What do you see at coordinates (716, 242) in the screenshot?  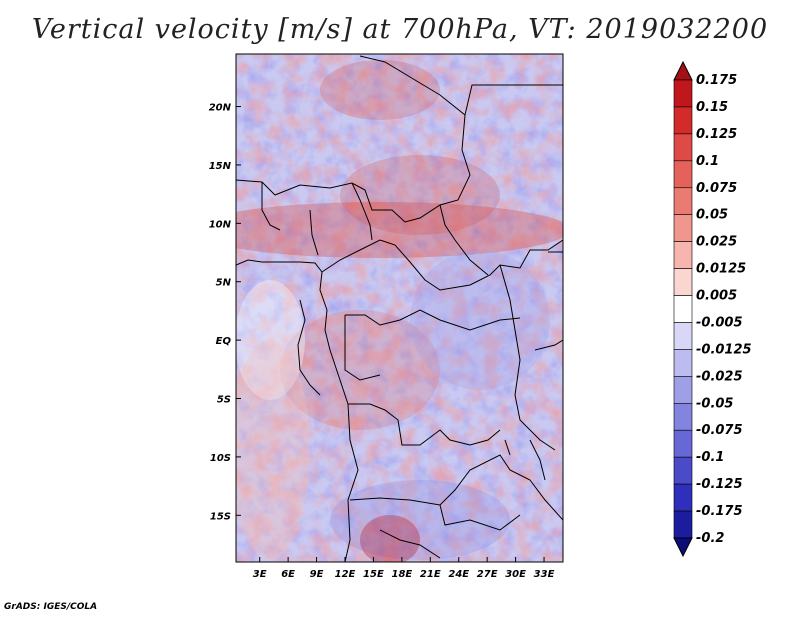 I see `colorbar-label: 0.025` at bounding box center [716, 242].